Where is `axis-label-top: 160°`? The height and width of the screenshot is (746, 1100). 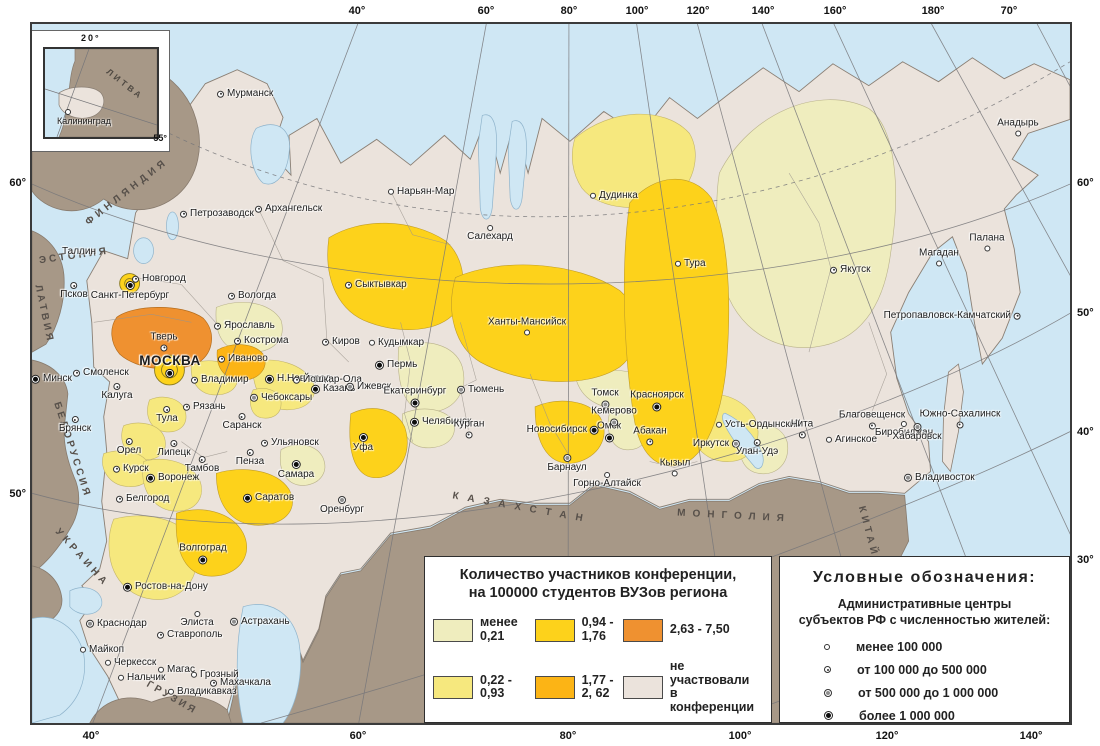 axis-label-top: 160° is located at coordinates (835, 11).